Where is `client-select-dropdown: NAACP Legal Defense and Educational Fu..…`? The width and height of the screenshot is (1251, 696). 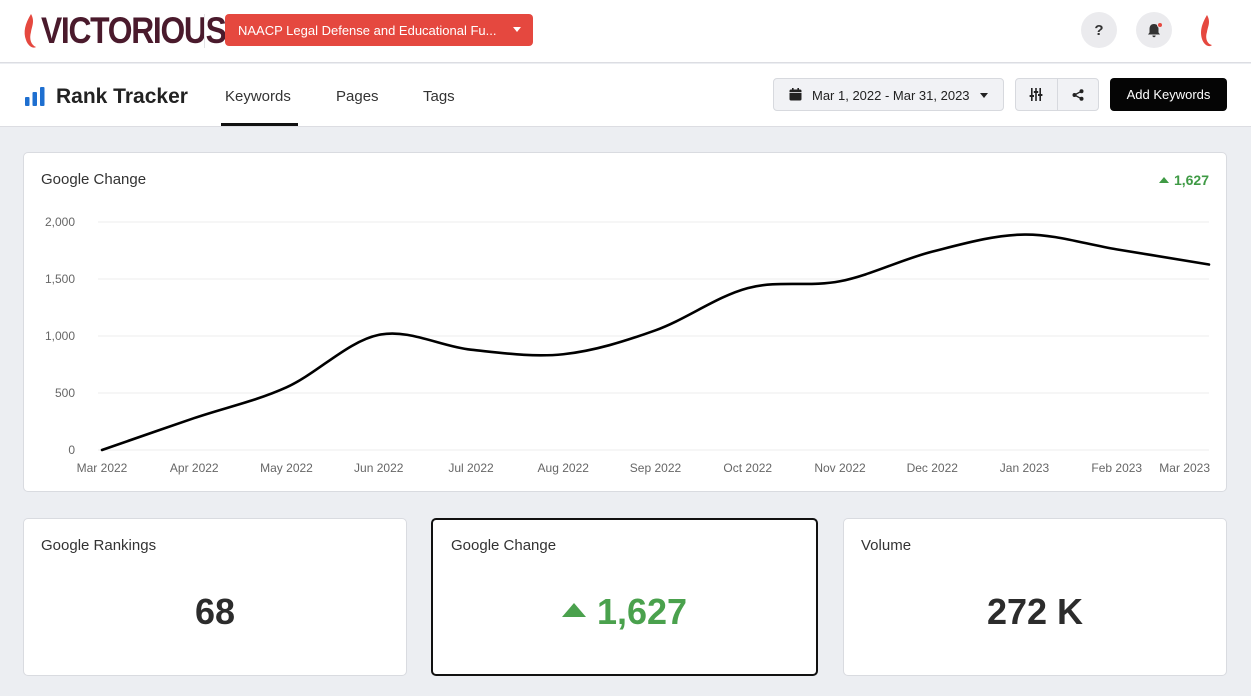 client-select-dropdown: NAACP Legal Defense and Educational Fu..… is located at coordinates (379, 30).